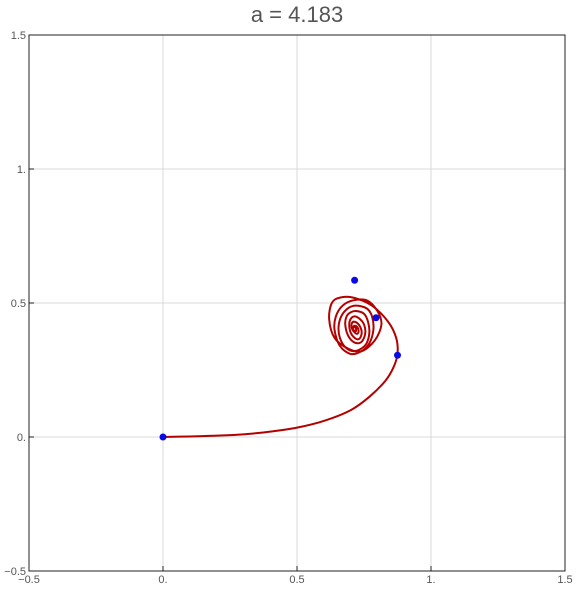  I want to click on y-tick-label: −0.5, so click(15, 572).